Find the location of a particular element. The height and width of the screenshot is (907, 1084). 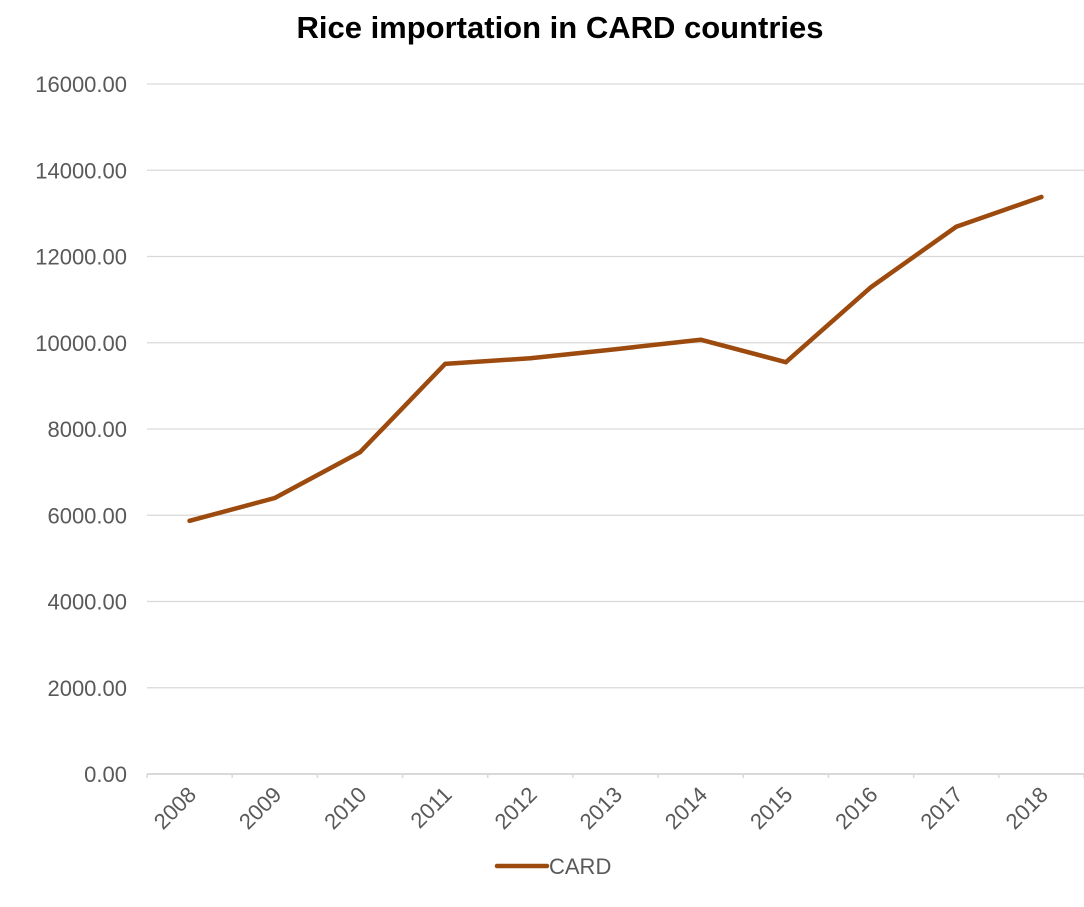

x-tick-label: 2017 is located at coordinates (941, 808).